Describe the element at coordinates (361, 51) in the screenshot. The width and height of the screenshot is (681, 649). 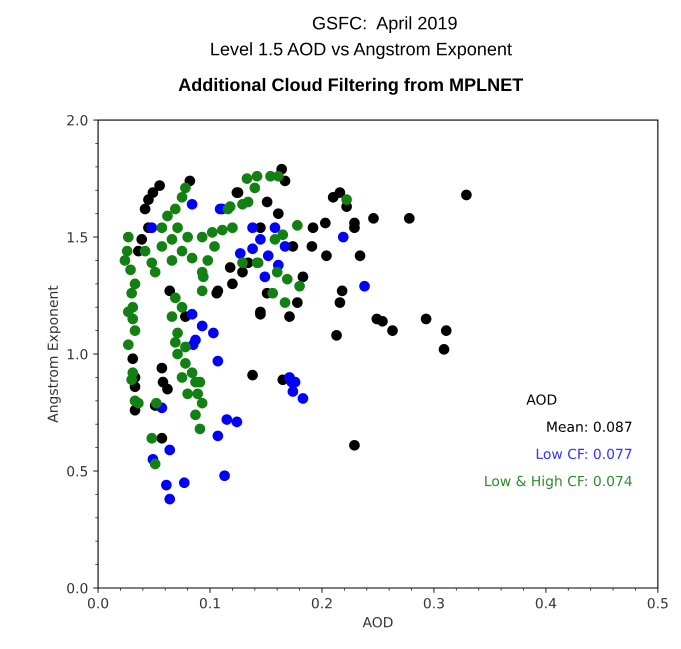
I see `chart-subtitle: Level 1.5 AOD vs Angstrom Exponent` at that location.